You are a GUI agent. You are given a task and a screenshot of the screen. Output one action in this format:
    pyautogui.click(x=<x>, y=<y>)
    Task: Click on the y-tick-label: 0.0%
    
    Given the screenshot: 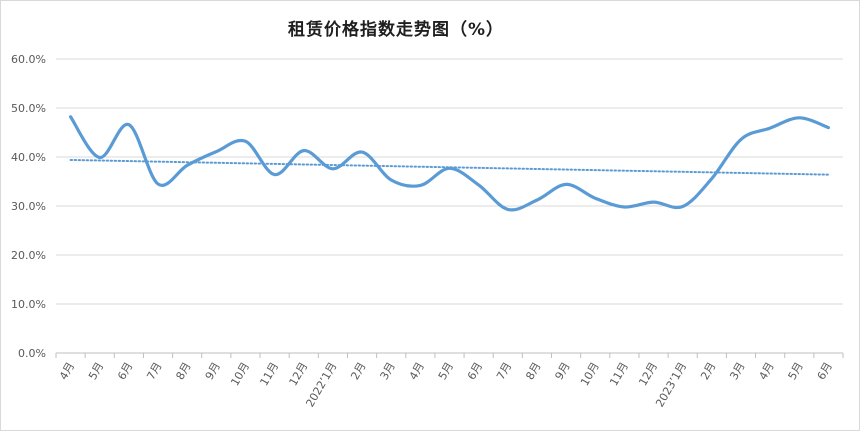 What is the action you would take?
    pyautogui.click(x=32, y=353)
    